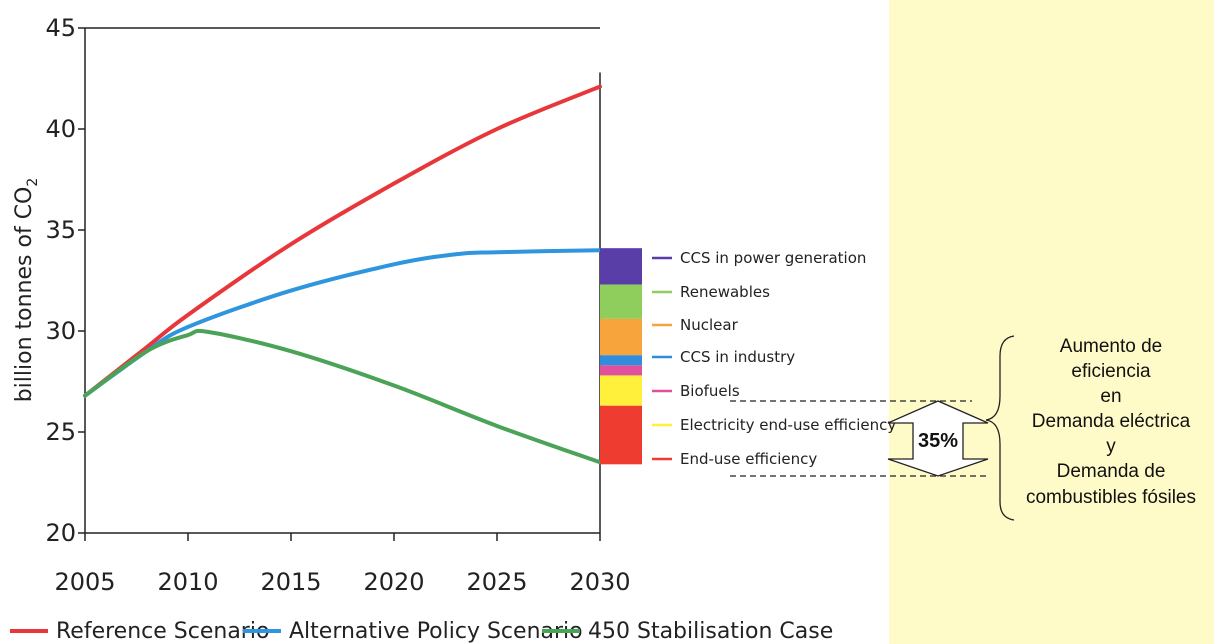  Describe the element at coordinates (60, 230) in the screenshot. I see `y-tick-label-35: 35` at that location.